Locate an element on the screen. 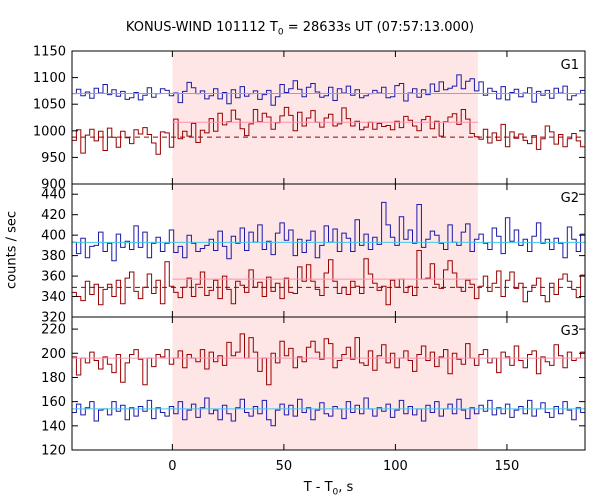 The height and width of the screenshot is (500, 600). y-tick-label: 400 is located at coordinates (53, 236).